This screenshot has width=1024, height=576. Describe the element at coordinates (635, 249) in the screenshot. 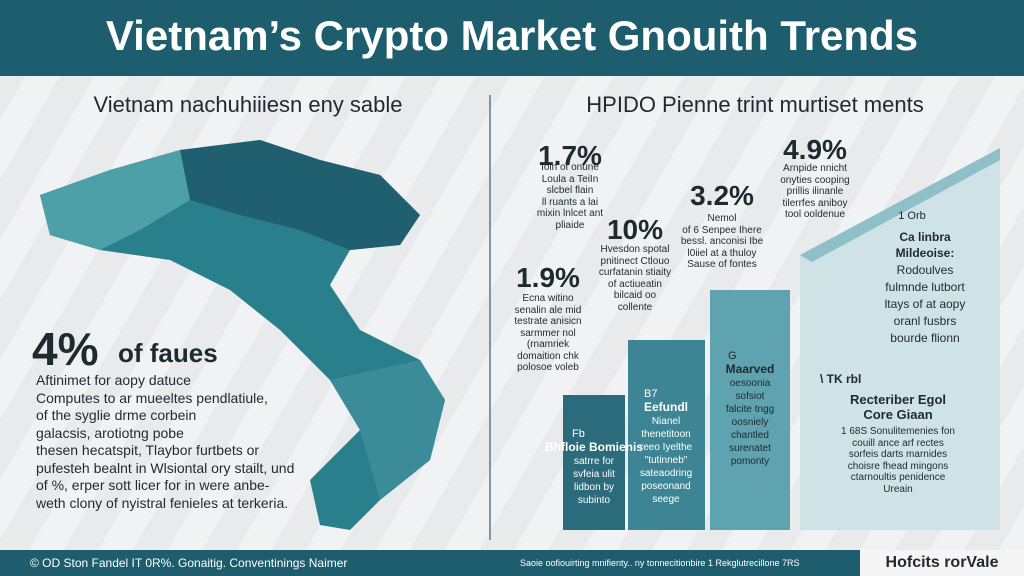

I see `stat-text: Hvesdon spotal` at that location.